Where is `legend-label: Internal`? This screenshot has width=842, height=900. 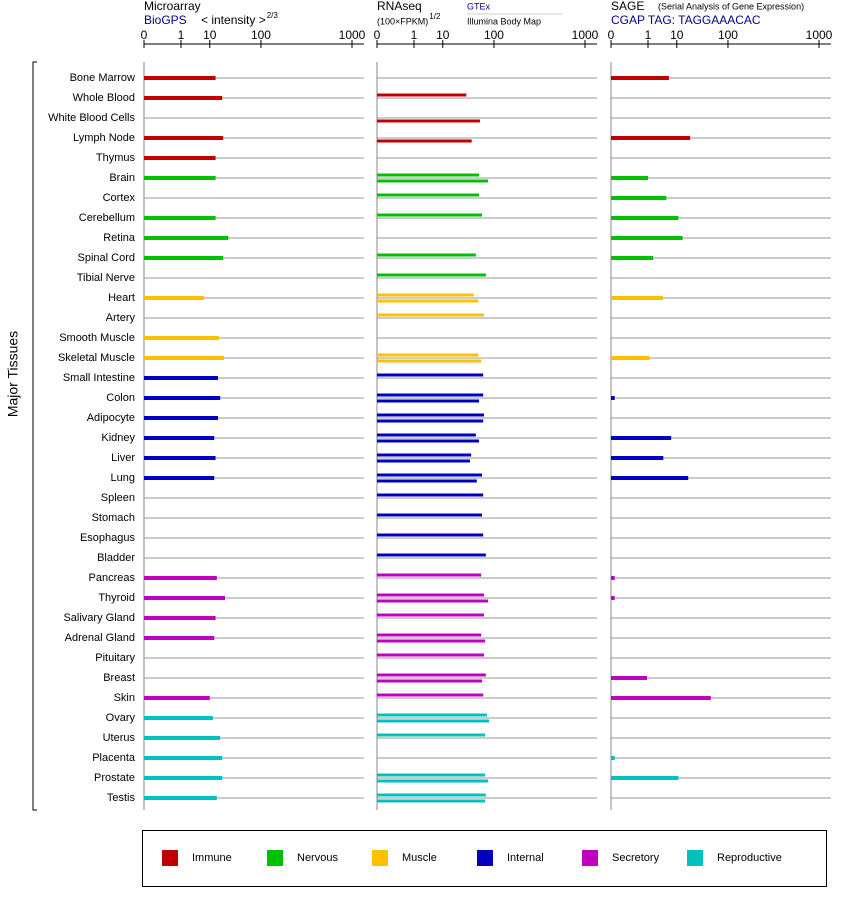 legend-label: Internal is located at coordinates (525, 858).